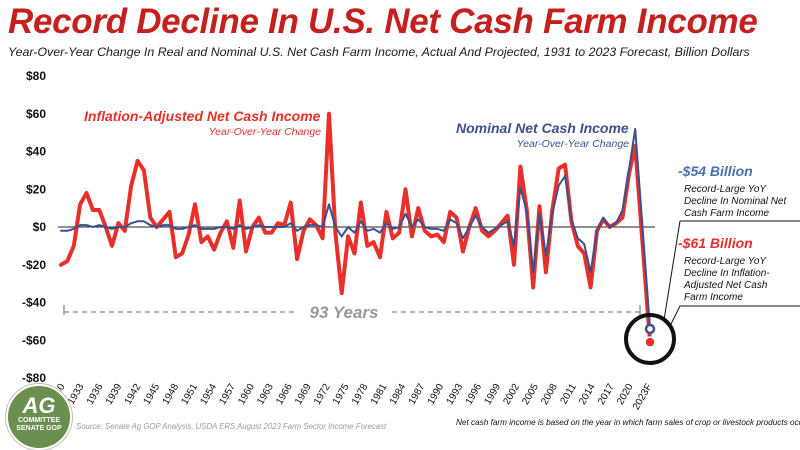 The width and height of the screenshot is (800, 450). I want to click on x-tick-label: 2011, so click(569, 394).